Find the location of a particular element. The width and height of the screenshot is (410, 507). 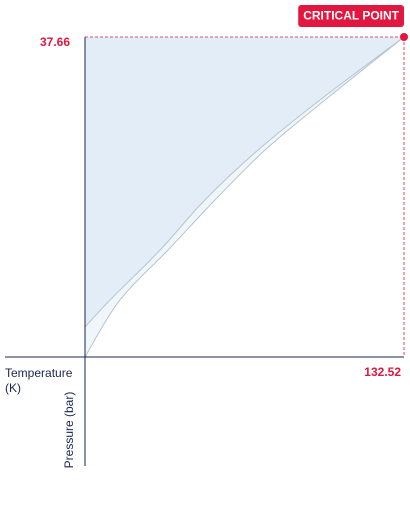

critical-point is located at coordinates (404, 37).